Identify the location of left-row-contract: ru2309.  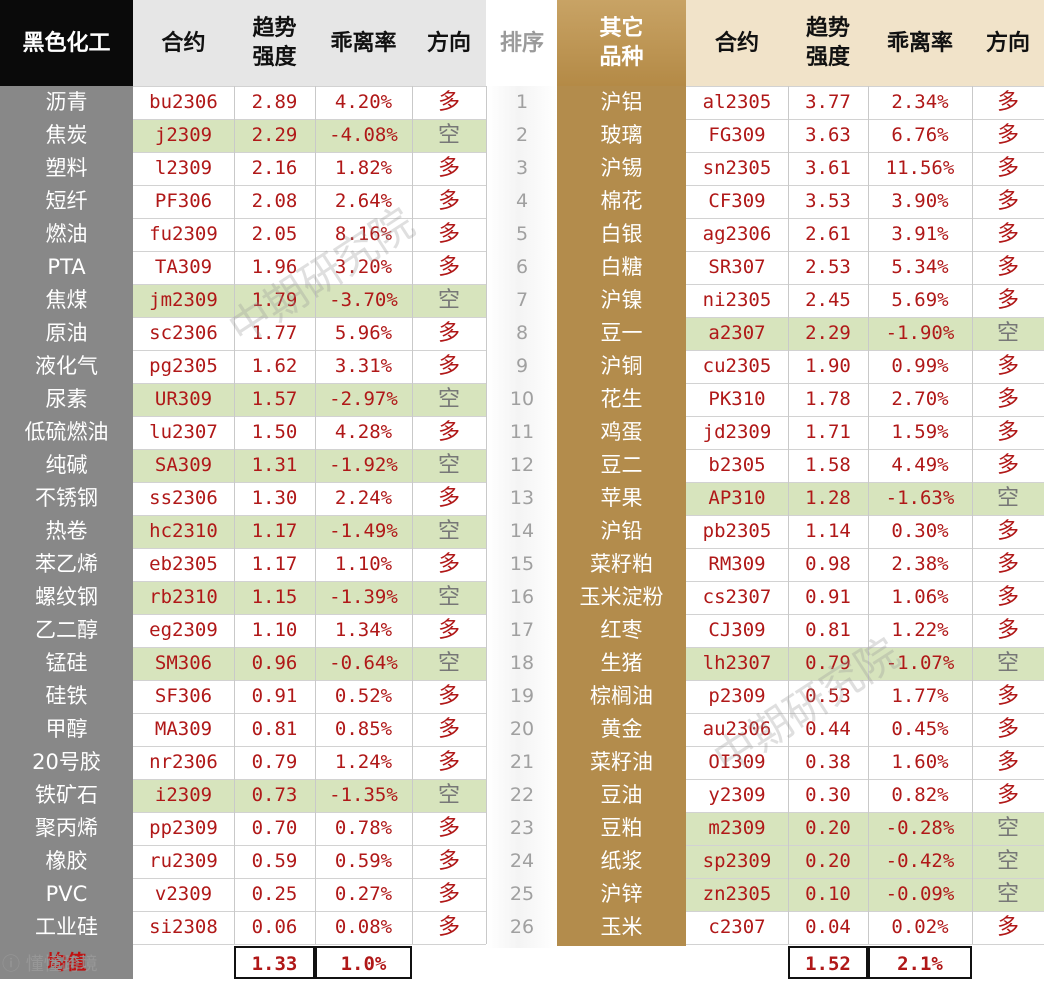
(183, 861).